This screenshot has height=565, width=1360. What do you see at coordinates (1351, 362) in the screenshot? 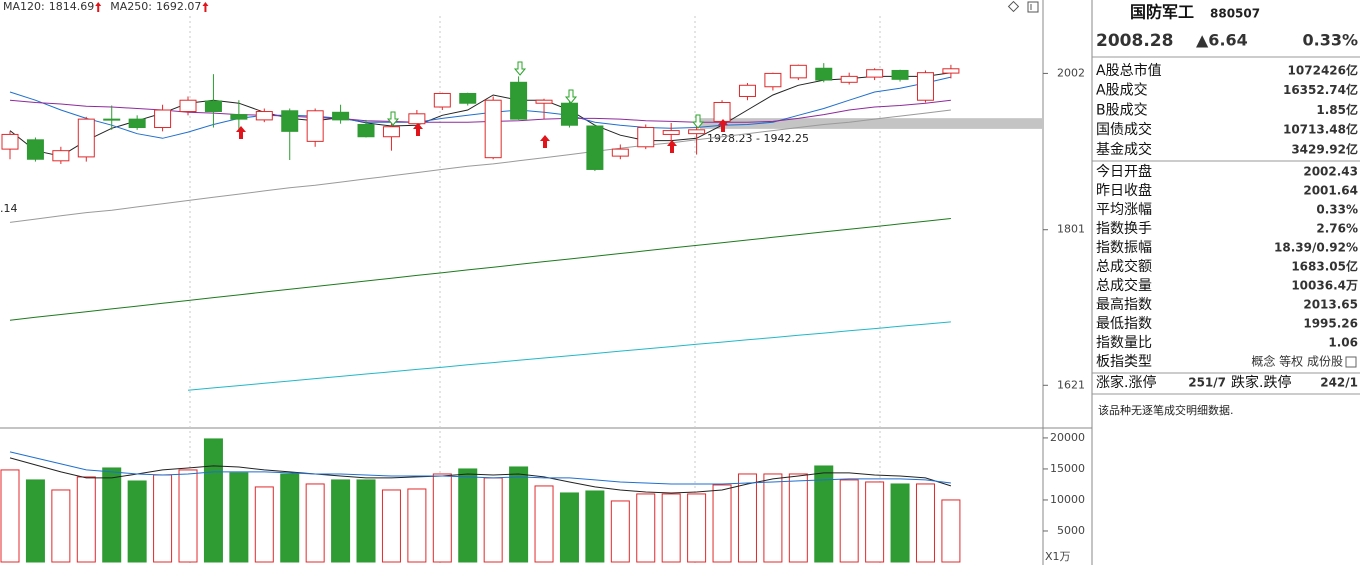
I see `dropdown-icon` at bounding box center [1351, 362].